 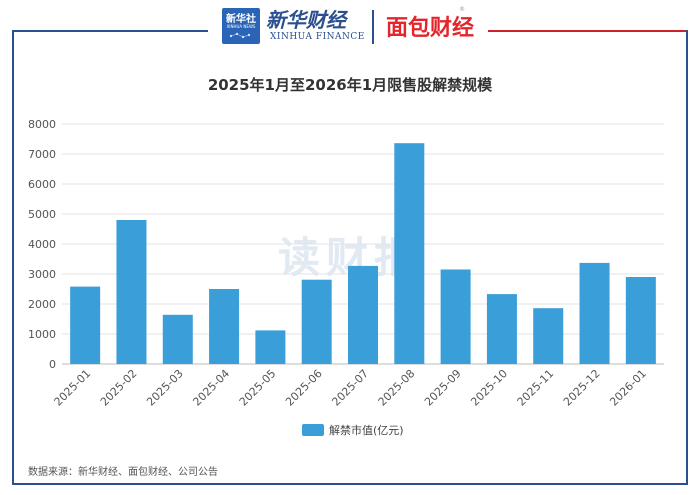 What do you see at coordinates (536, 388) in the screenshot?
I see `x-tick-label: 2025-11` at bounding box center [536, 388].